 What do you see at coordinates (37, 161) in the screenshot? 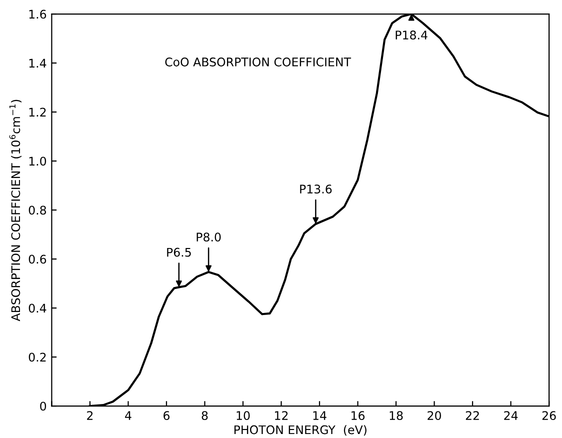
I see `y-tick-label: 1.0` at bounding box center [37, 161].